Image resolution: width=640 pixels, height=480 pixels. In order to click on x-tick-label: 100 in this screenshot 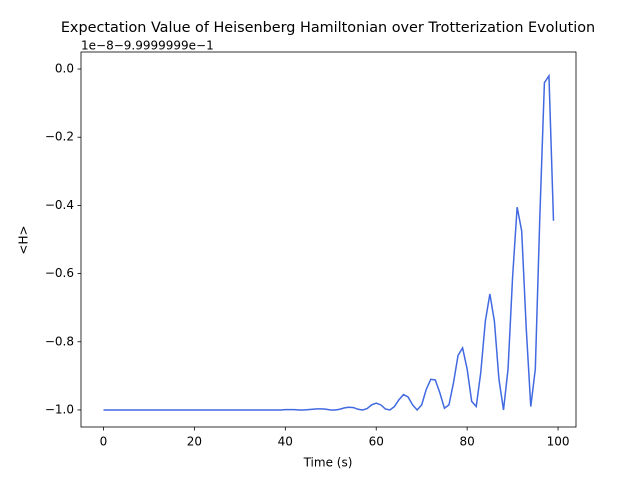, I will do `click(558, 442)`.